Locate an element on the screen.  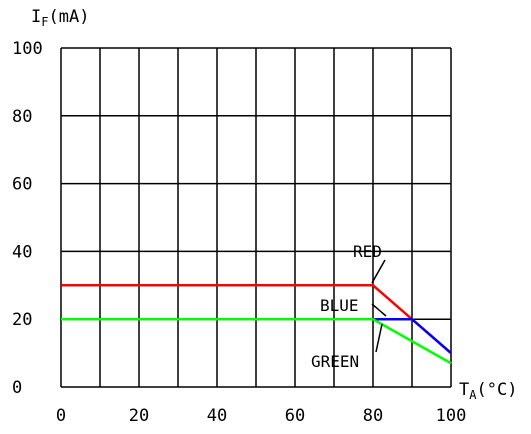
y-axis-title: IF(mA) is located at coordinates (60, 18).